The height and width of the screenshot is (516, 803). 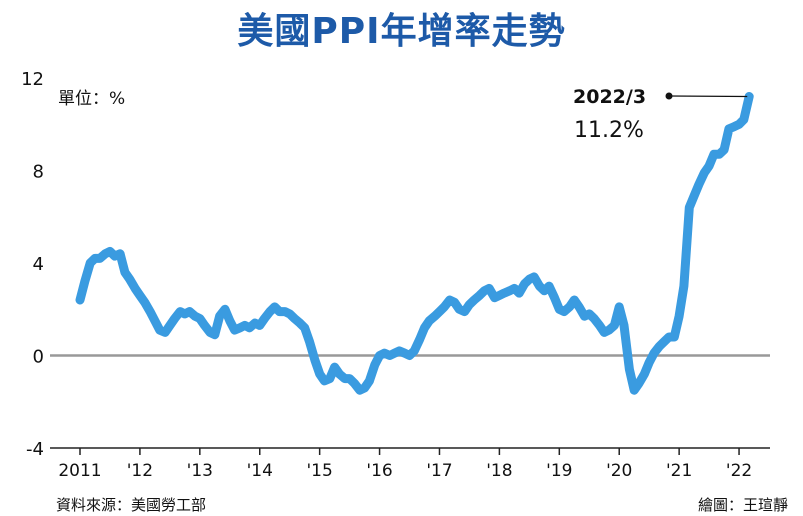 I want to click on x-tick-label: '13, so click(x=200, y=471).